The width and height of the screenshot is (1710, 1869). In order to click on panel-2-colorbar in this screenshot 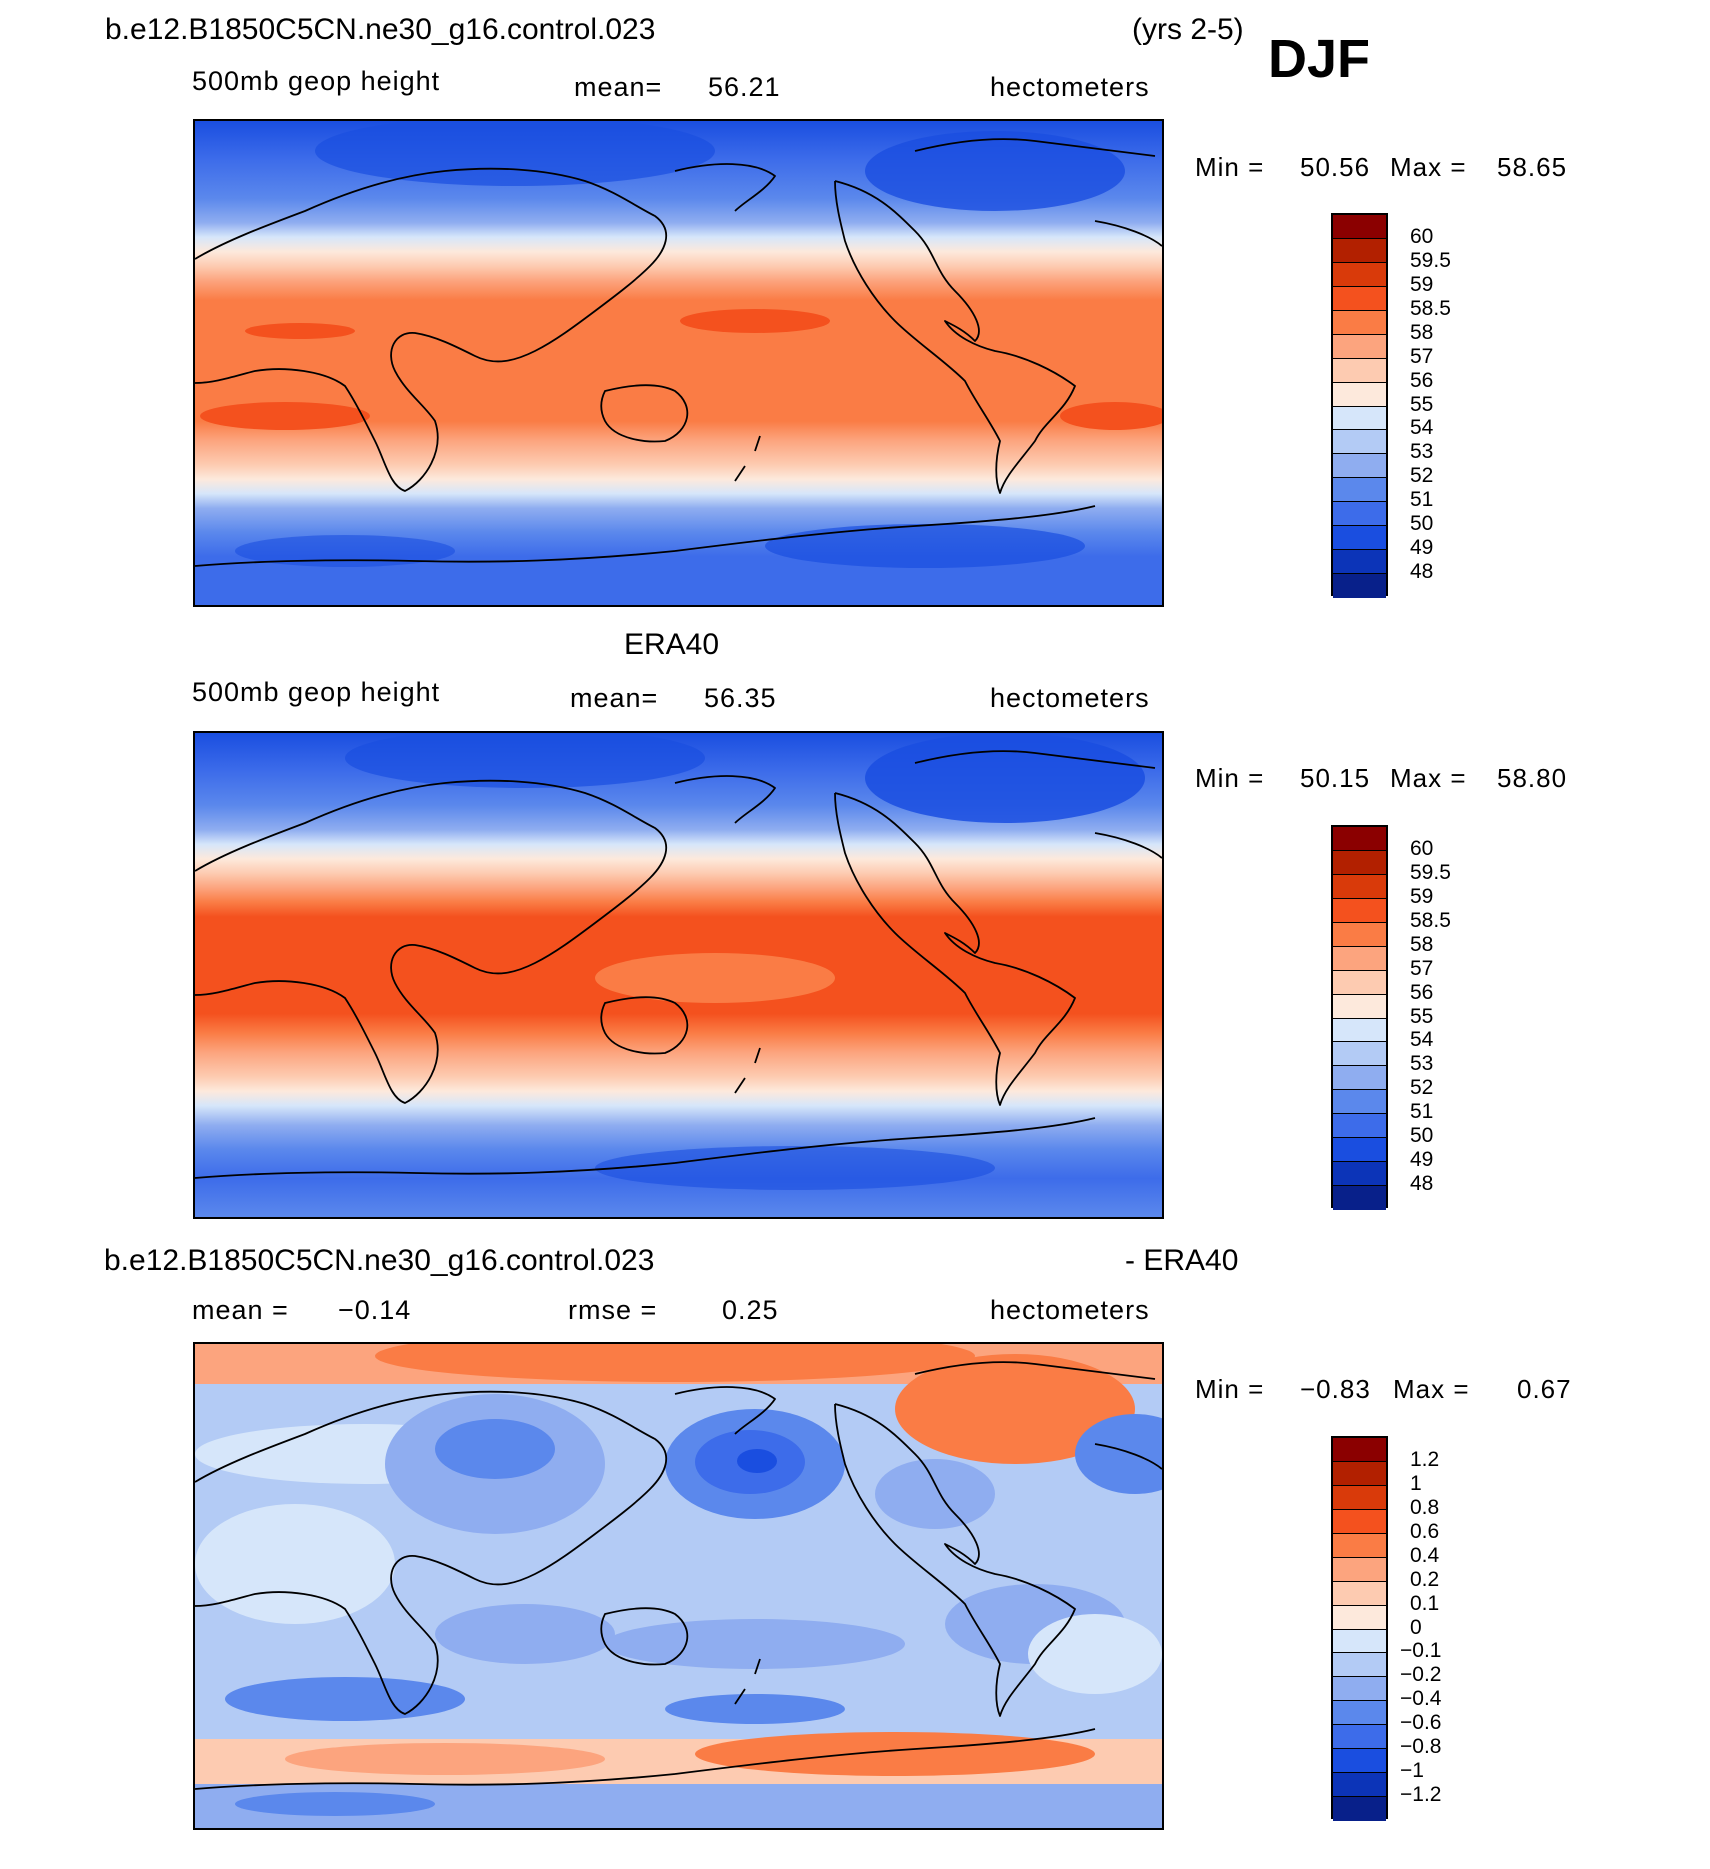, I will do `click(1359, 1017)`.